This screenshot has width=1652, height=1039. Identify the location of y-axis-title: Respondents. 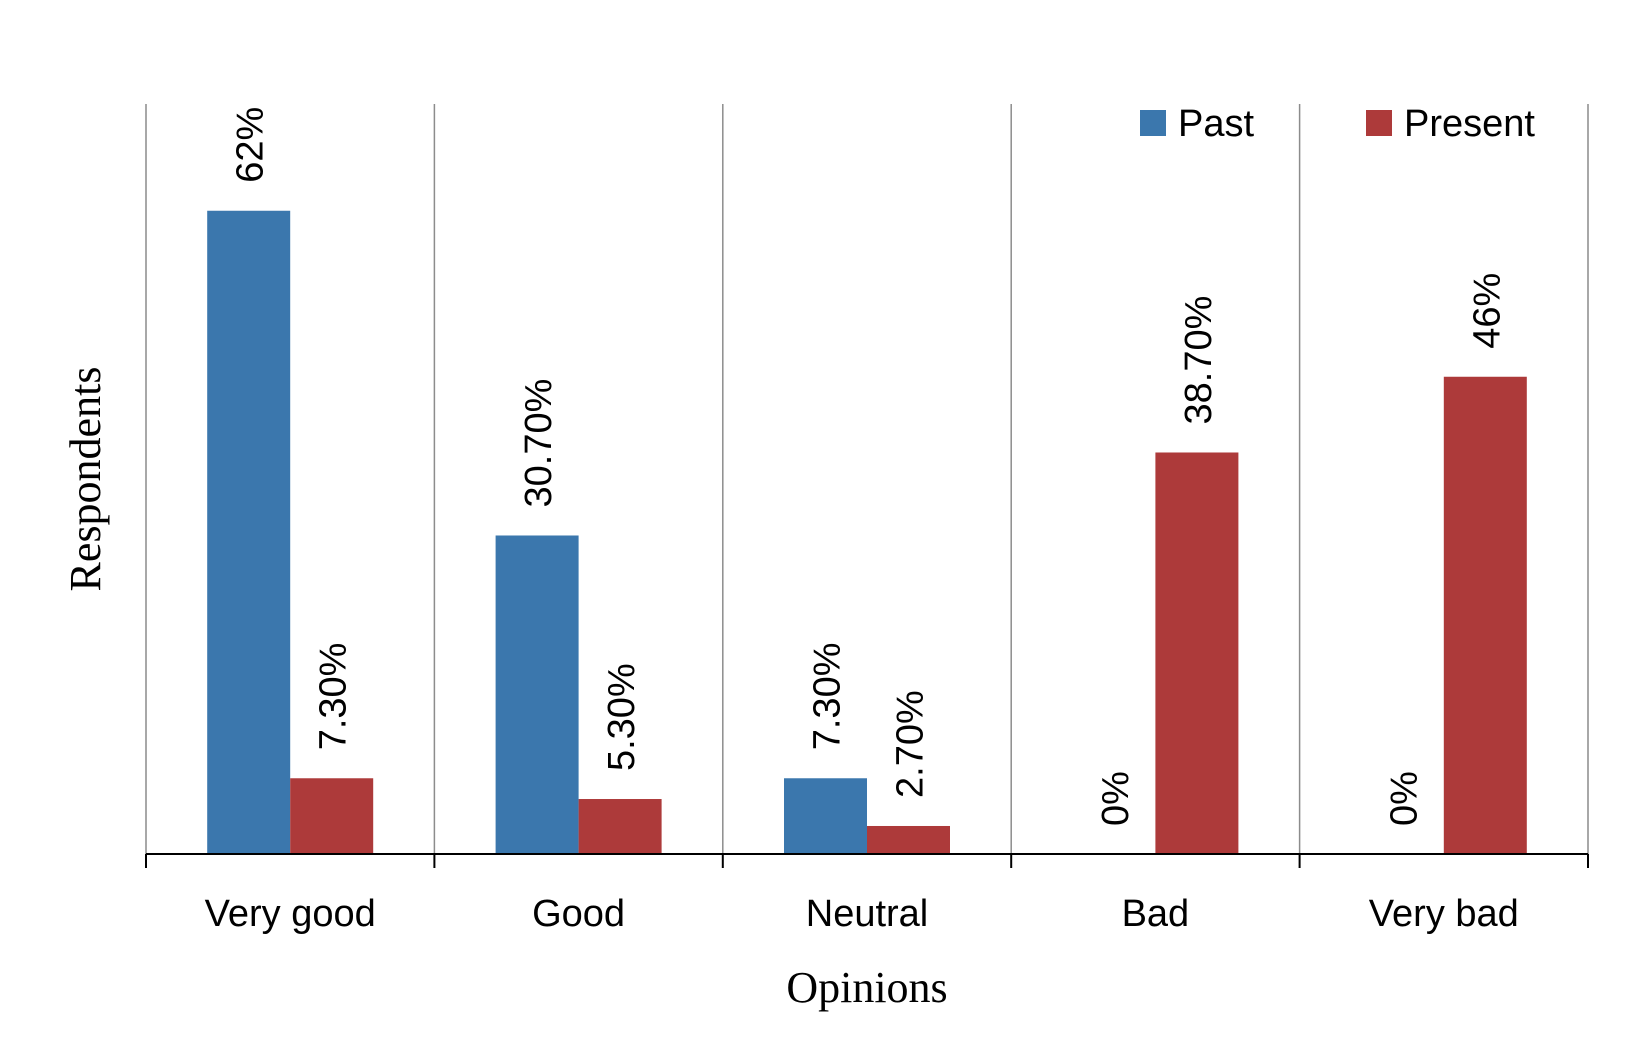
(85, 479).